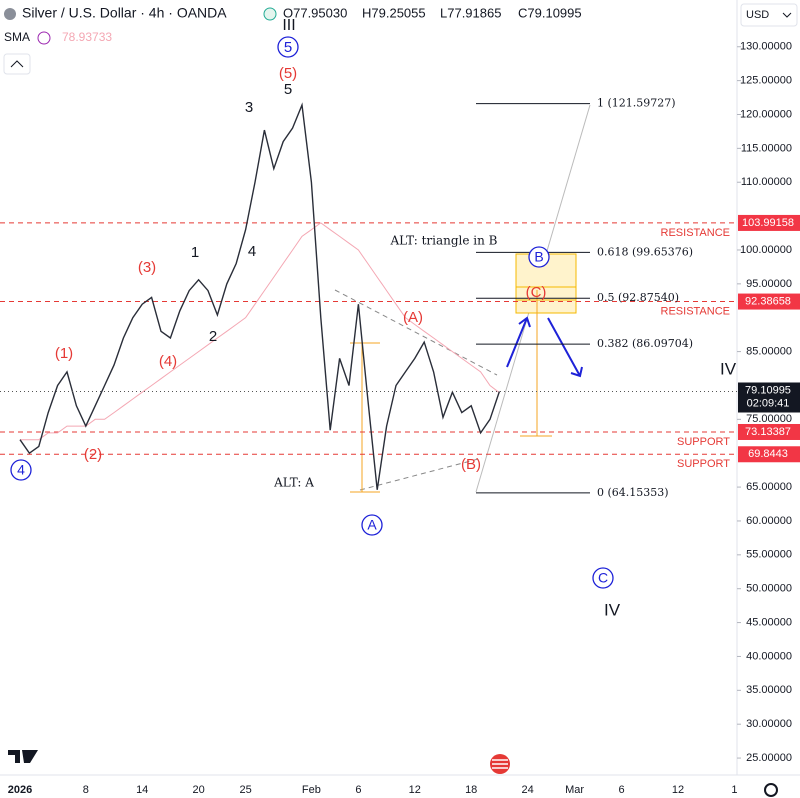 This screenshot has height=798, width=800. What do you see at coordinates (10, 14) in the screenshot?
I see `symbol-icon` at bounding box center [10, 14].